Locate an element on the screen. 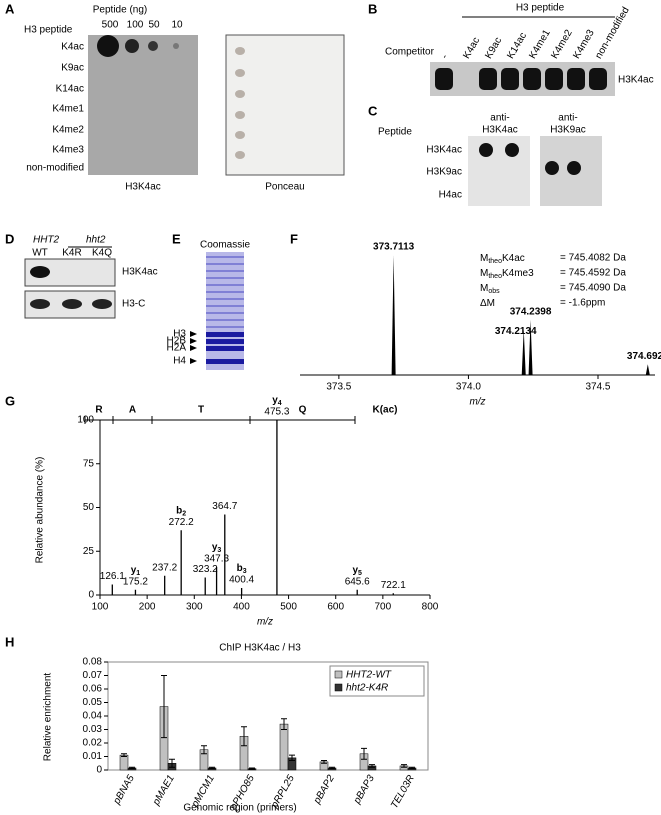  ion-label: b3 is located at coordinates (242, 569).